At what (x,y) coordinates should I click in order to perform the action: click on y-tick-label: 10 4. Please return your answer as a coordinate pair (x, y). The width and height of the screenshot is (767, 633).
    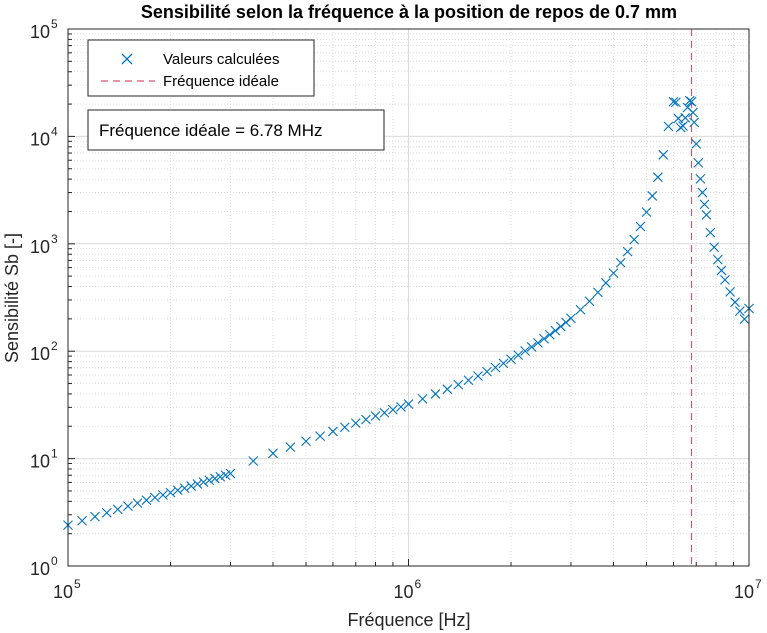
    Looking at the image, I should click on (44, 136).